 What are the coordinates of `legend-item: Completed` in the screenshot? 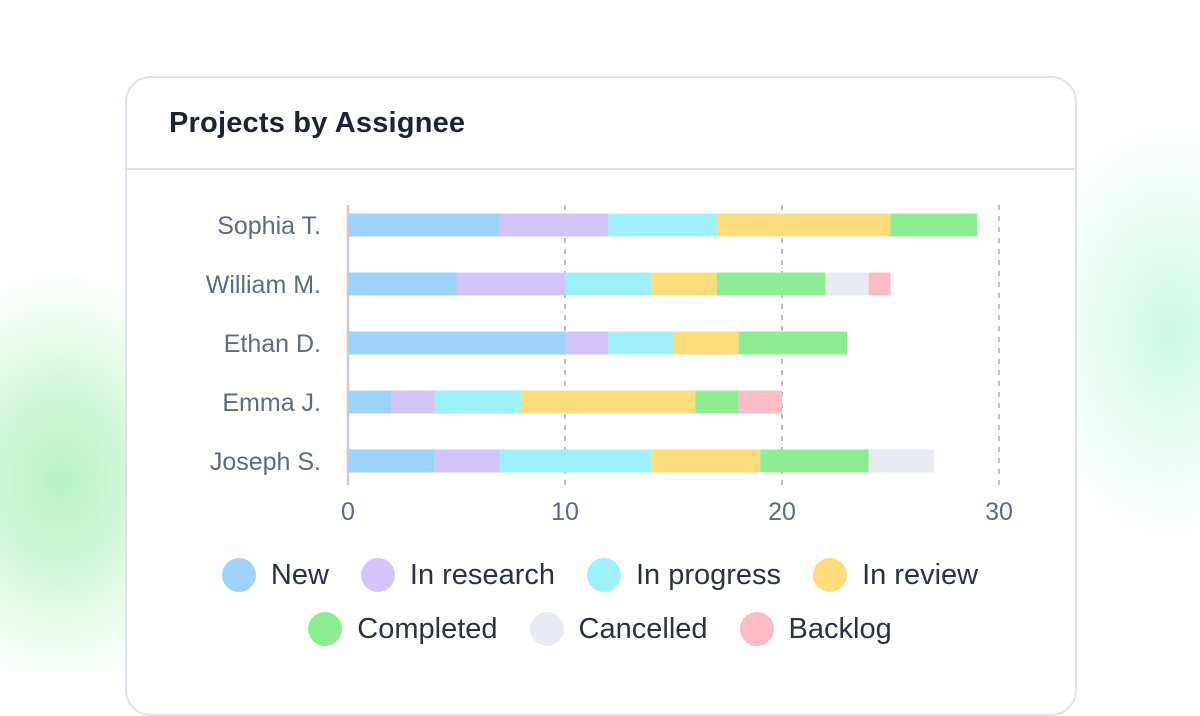 It's located at (402, 629).